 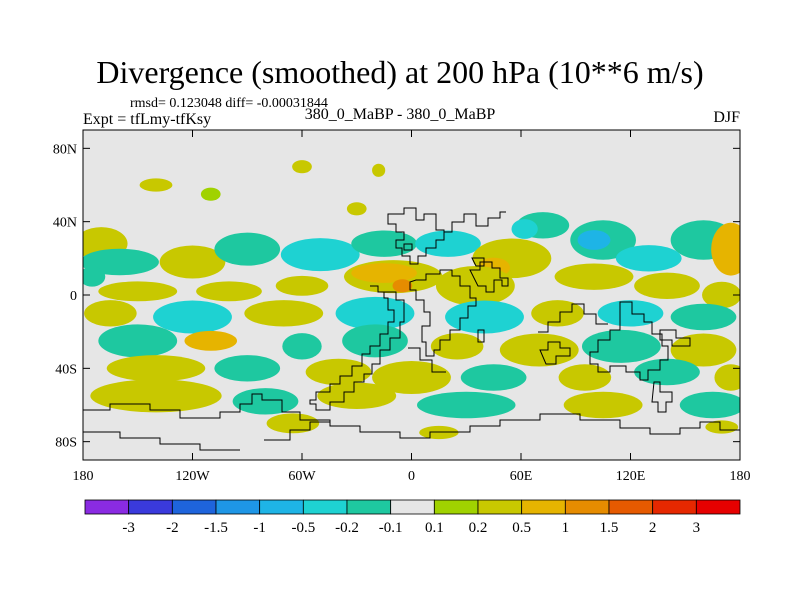 What do you see at coordinates (675, 338) in the screenshot?
I see `coastline-new-guinea` at bounding box center [675, 338].